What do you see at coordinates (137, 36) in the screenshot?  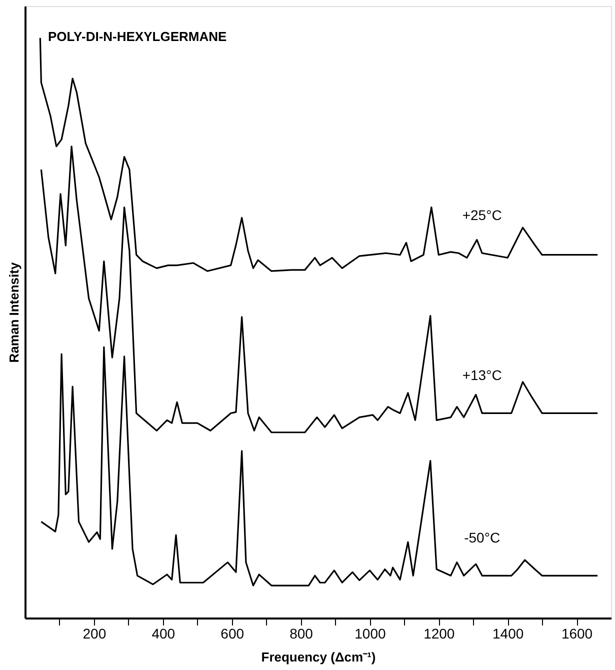 I see `chart-title: POLY-DI-N-HEXYLGERMANE` at bounding box center [137, 36].